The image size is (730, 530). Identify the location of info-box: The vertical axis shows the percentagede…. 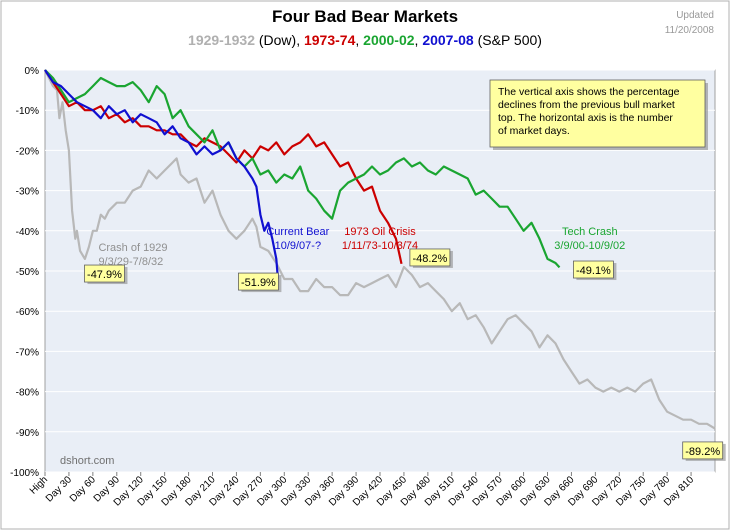
(598, 114).